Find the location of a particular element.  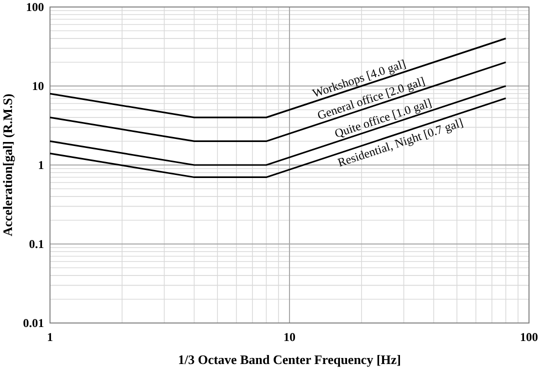

x-axis-title: 1/3 Octave Band Center Frequency [Hz] is located at coordinates (290, 359).